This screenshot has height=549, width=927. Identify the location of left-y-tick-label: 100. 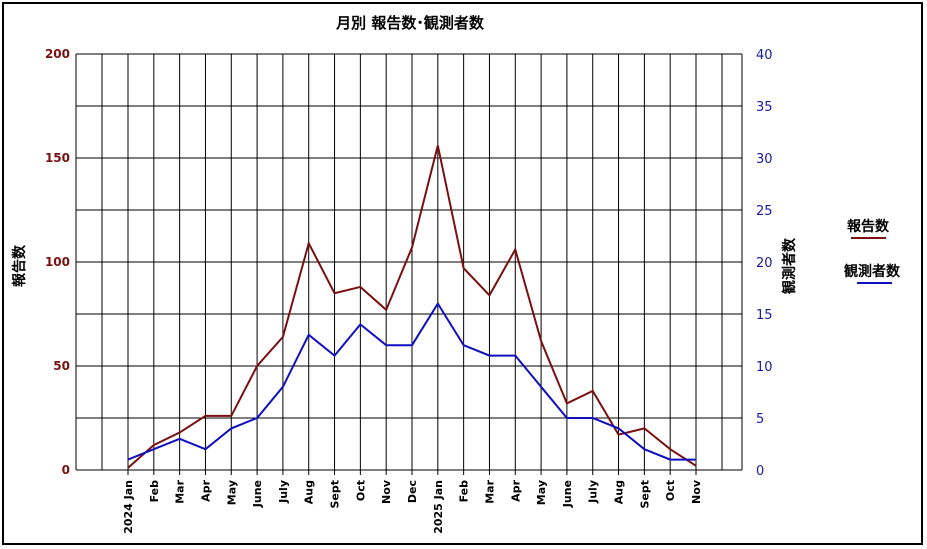
(57, 262).